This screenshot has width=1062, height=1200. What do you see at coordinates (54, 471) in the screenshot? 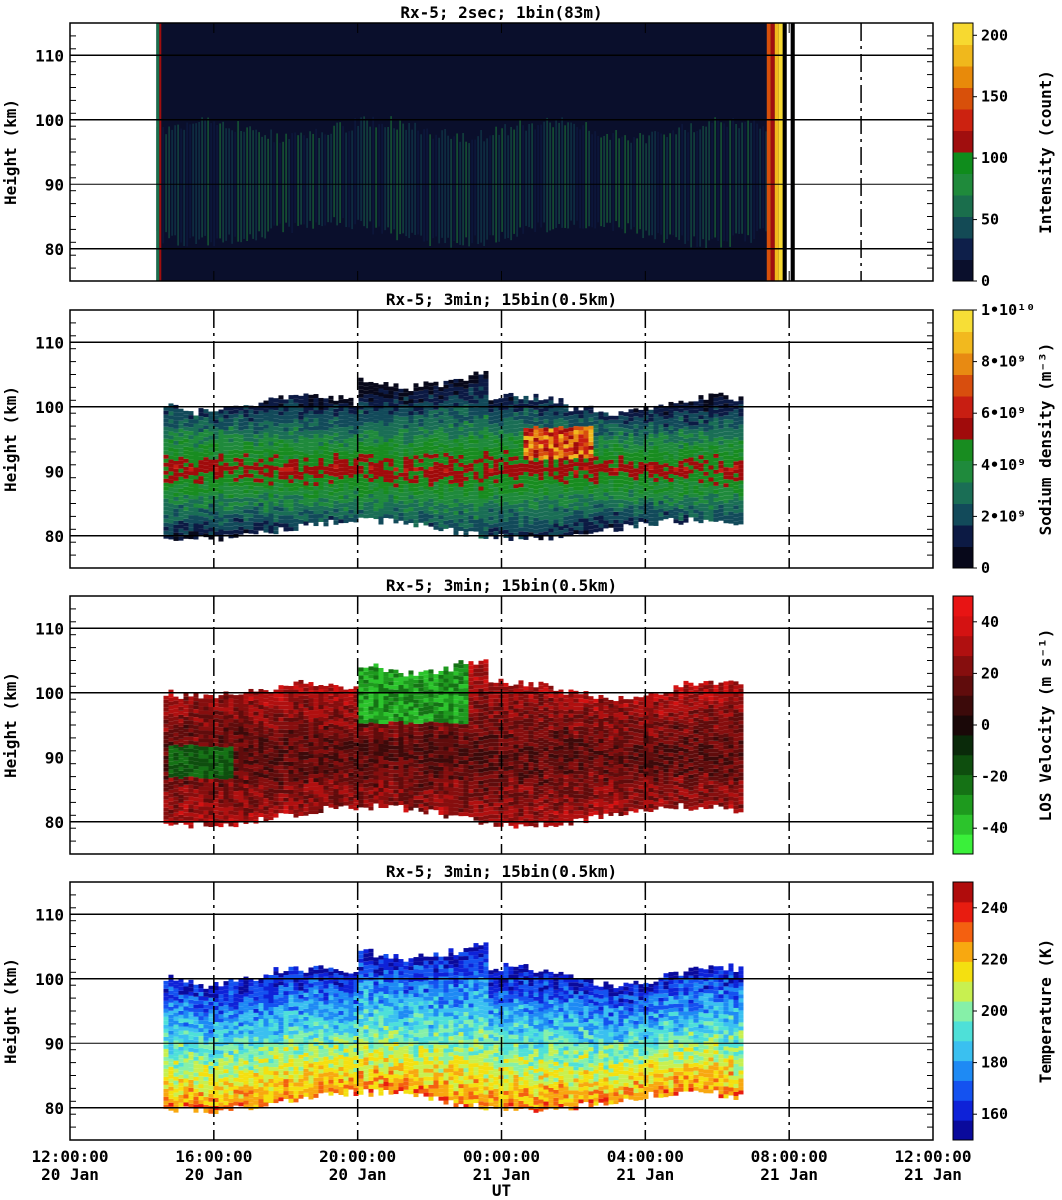
I see `y-tick-label: 90` at bounding box center [54, 471].